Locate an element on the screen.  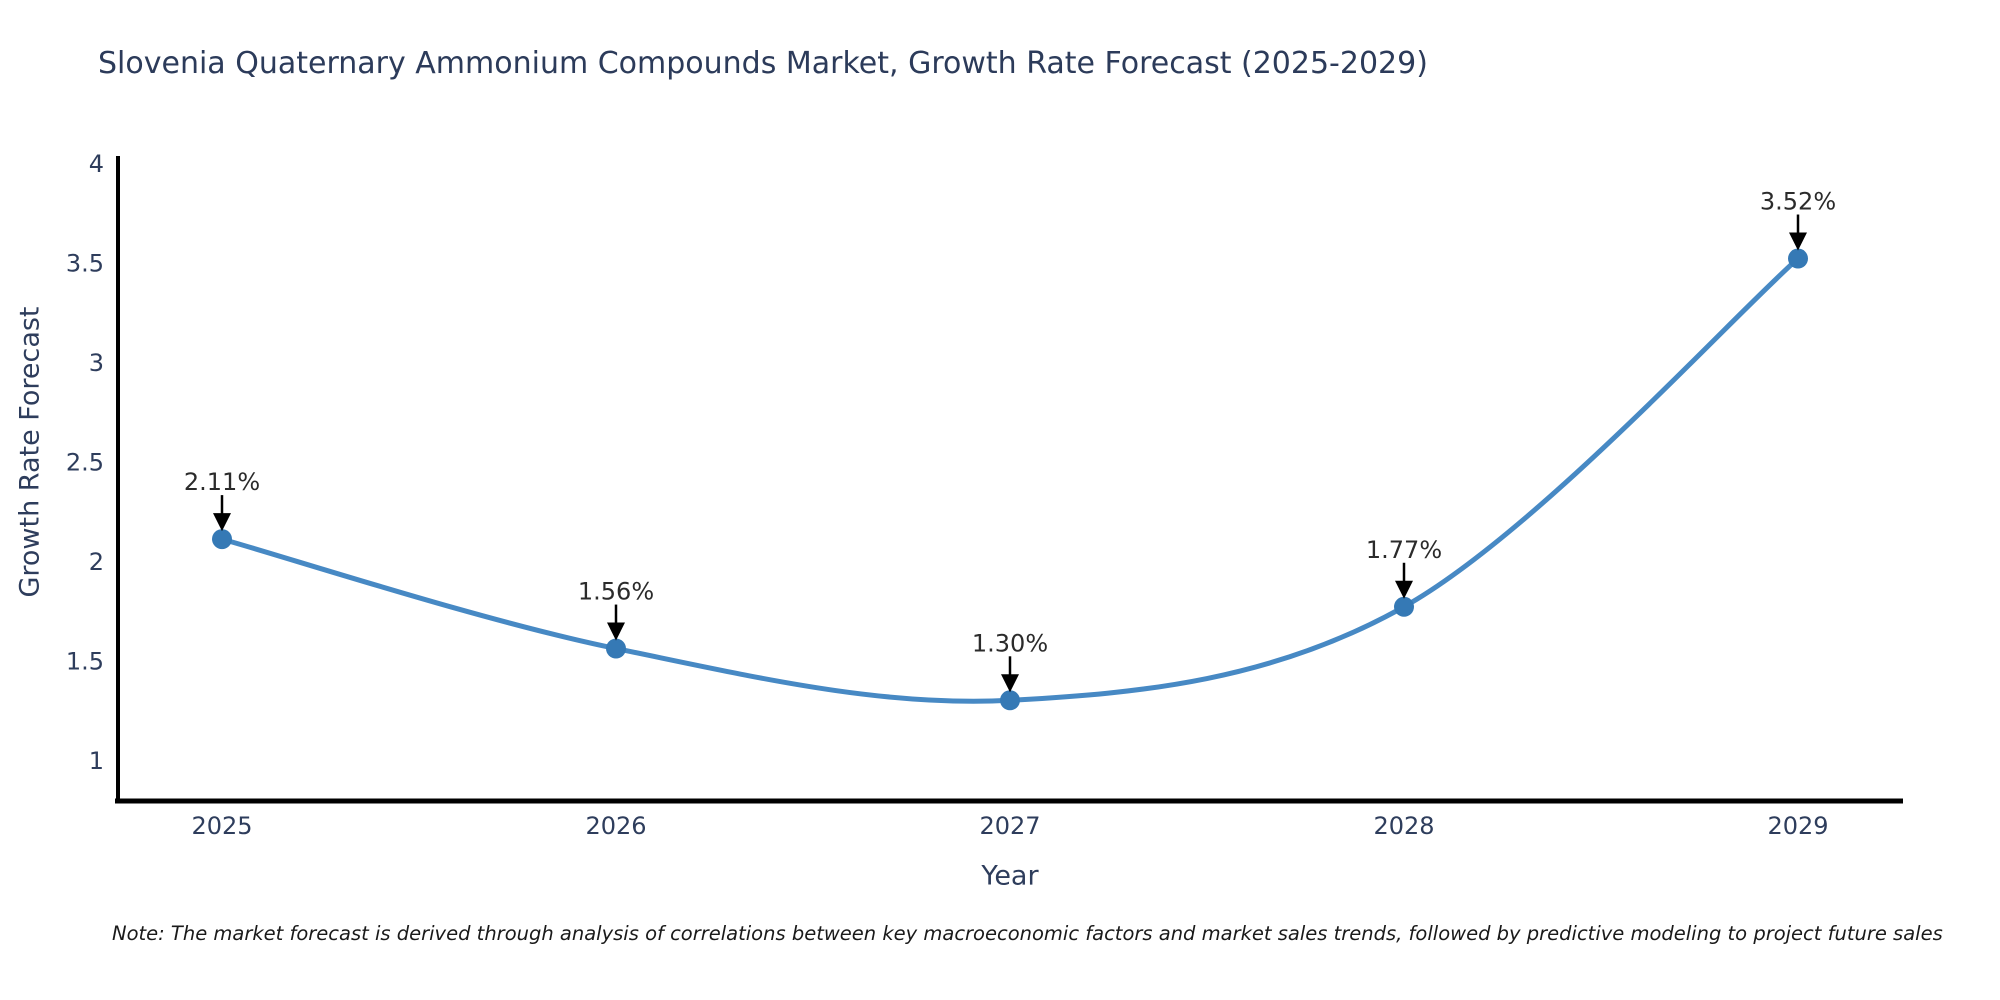
y-tick-label: 1.5 is located at coordinates (85, 662).